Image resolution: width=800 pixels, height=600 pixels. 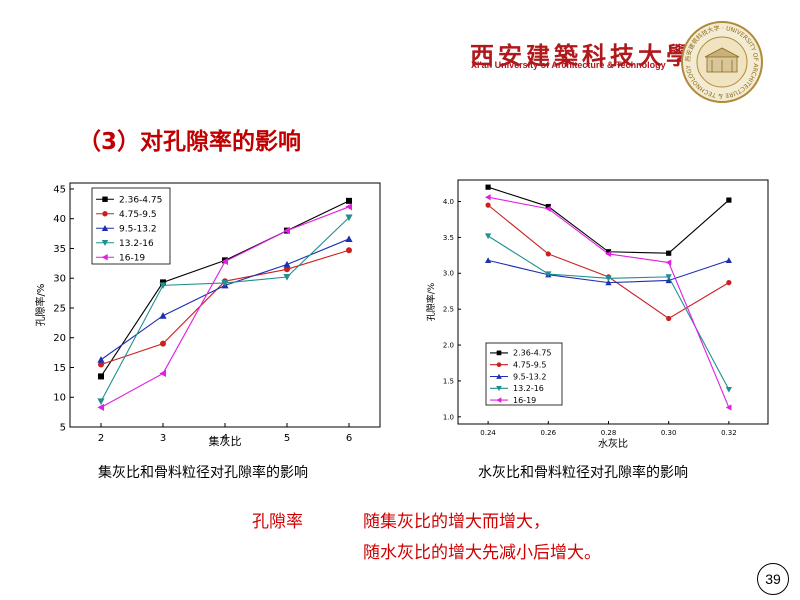 What do you see at coordinates (608, 271) in the screenshot?
I see `series-9.5-13.2` at bounding box center [608, 271].